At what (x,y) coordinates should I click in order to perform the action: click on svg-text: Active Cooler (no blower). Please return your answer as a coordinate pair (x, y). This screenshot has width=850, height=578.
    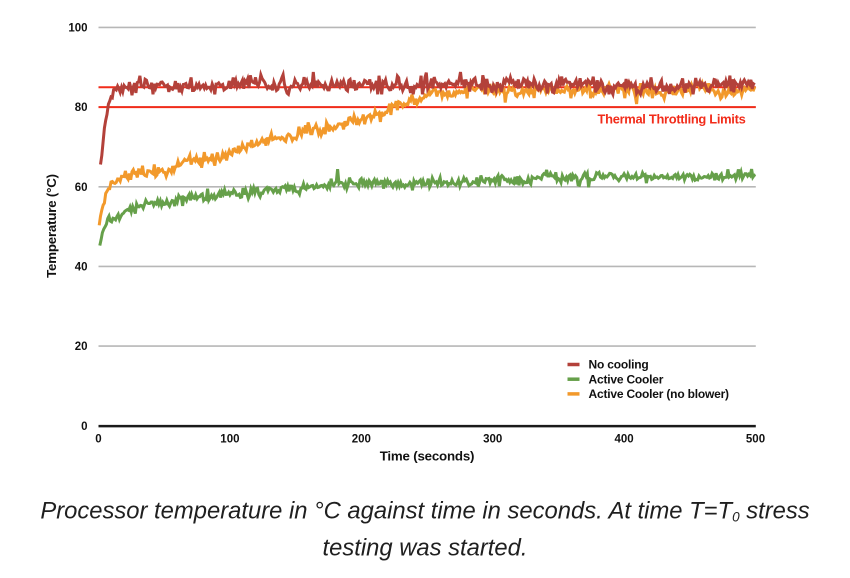
    Looking at the image, I should click on (659, 394).